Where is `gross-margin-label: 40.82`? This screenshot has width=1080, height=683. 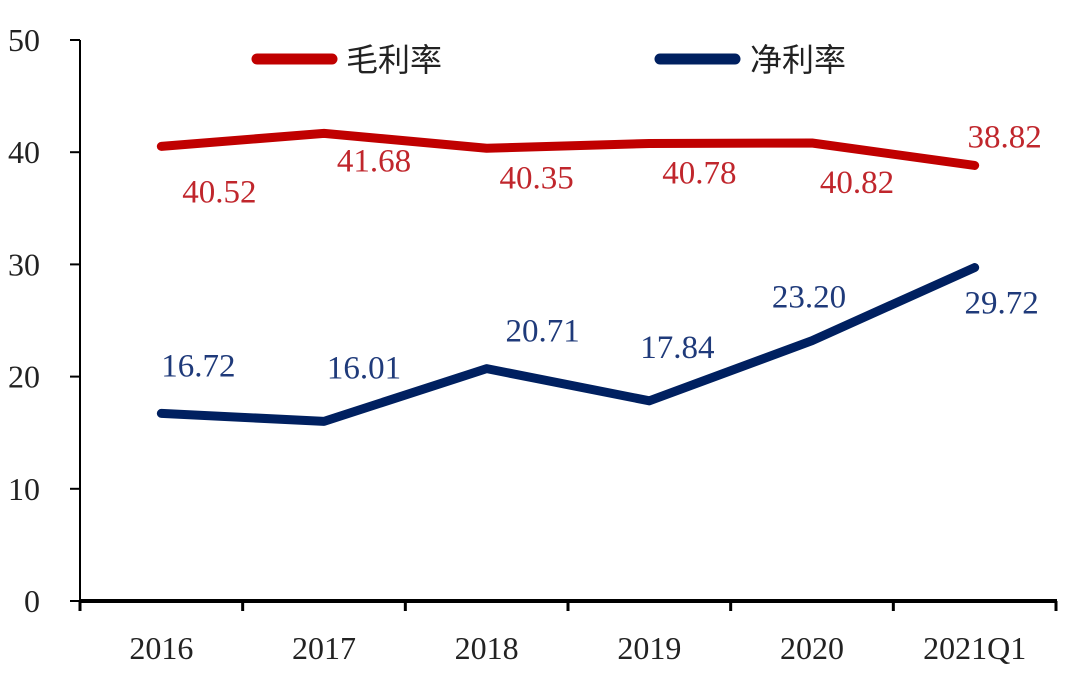 gross-margin-label: 40.82 is located at coordinates (857, 183).